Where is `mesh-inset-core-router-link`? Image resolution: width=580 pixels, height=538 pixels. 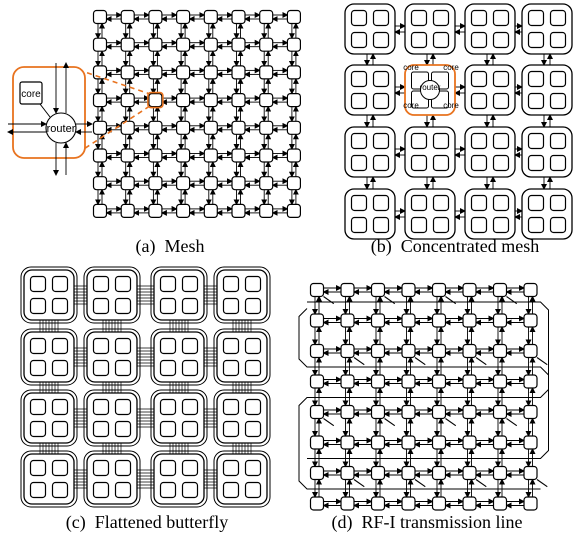
mesh-inset-core-router-link is located at coordinates (45, 110).